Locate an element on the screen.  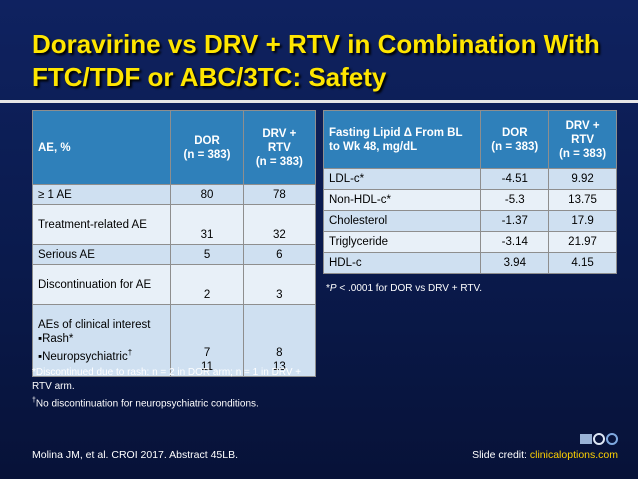
row-label: Cholesterol is located at coordinates (402, 221).